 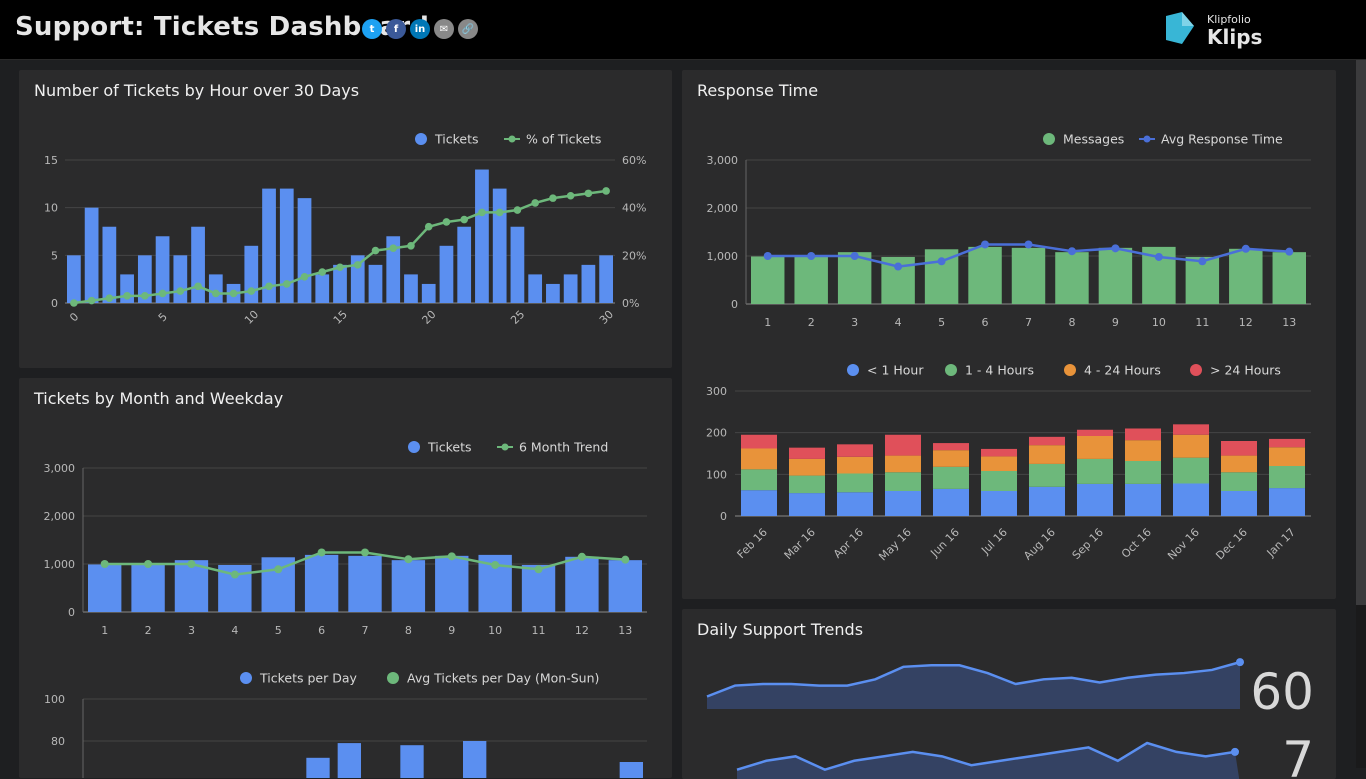 What do you see at coordinates (420, 29) in the screenshot?
I see `linkedin-icon: in` at bounding box center [420, 29].